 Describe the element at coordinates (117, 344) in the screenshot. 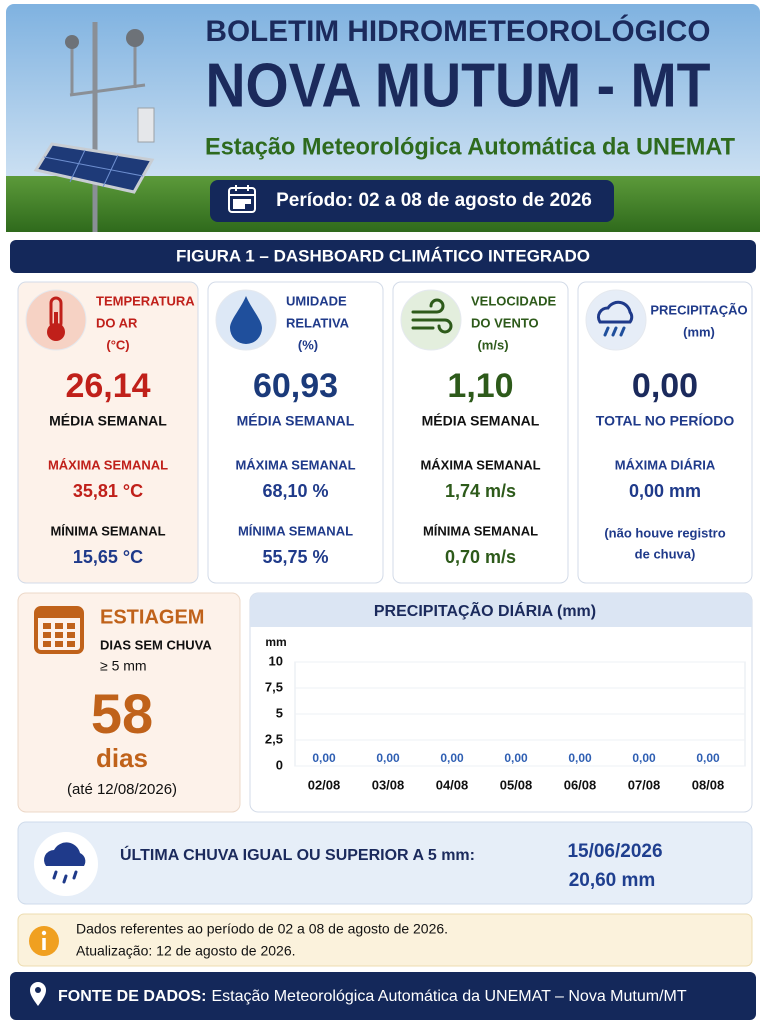

I see `card-heading: (°C)` at that location.